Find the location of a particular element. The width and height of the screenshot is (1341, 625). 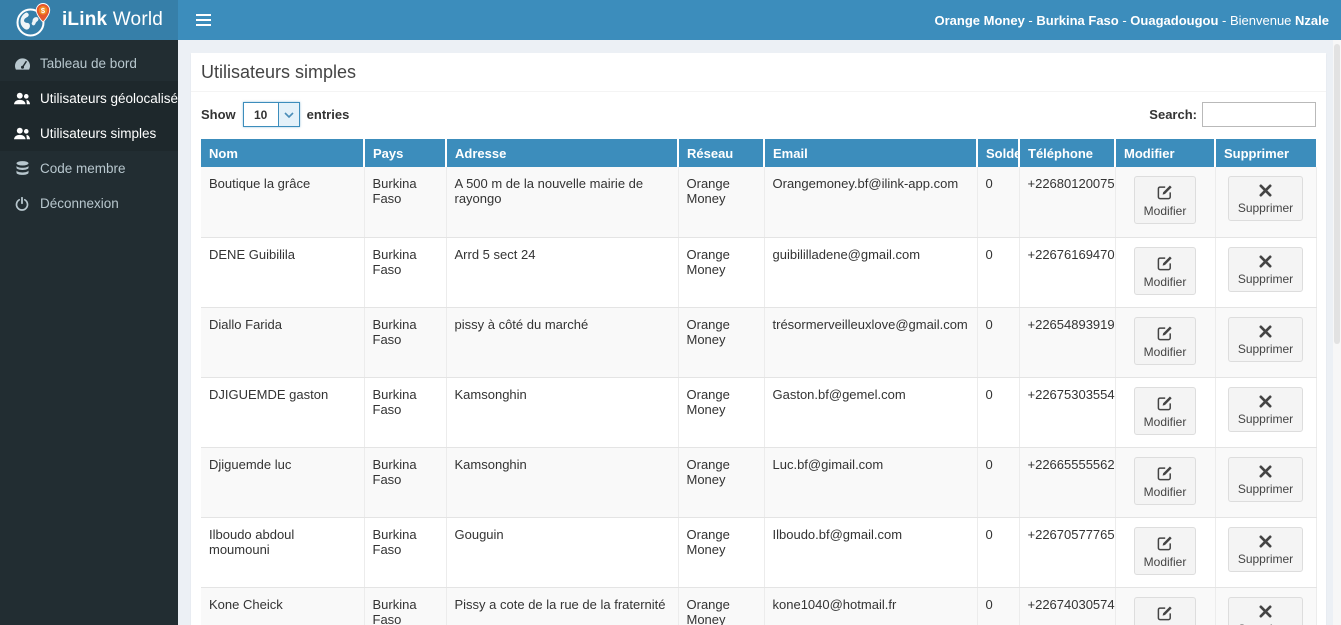

column-header-solde: Solde is located at coordinates (997, 153).